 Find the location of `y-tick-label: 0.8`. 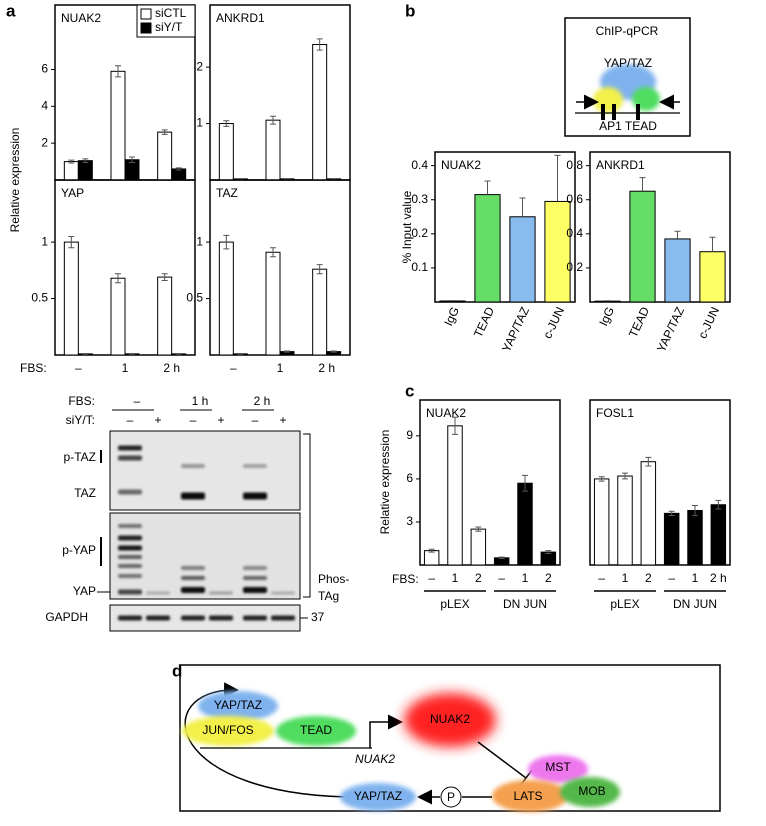

y-tick-label: 0.8 is located at coordinates (574, 165).